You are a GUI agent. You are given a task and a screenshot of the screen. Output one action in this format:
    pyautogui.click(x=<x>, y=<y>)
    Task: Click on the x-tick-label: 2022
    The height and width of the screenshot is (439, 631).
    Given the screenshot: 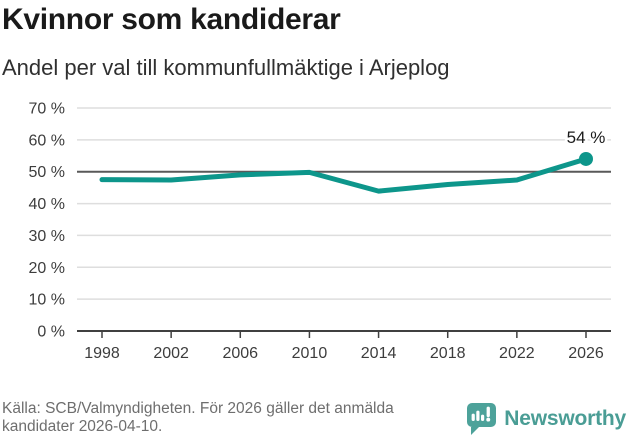 What is the action you would take?
    pyautogui.click(x=517, y=353)
    